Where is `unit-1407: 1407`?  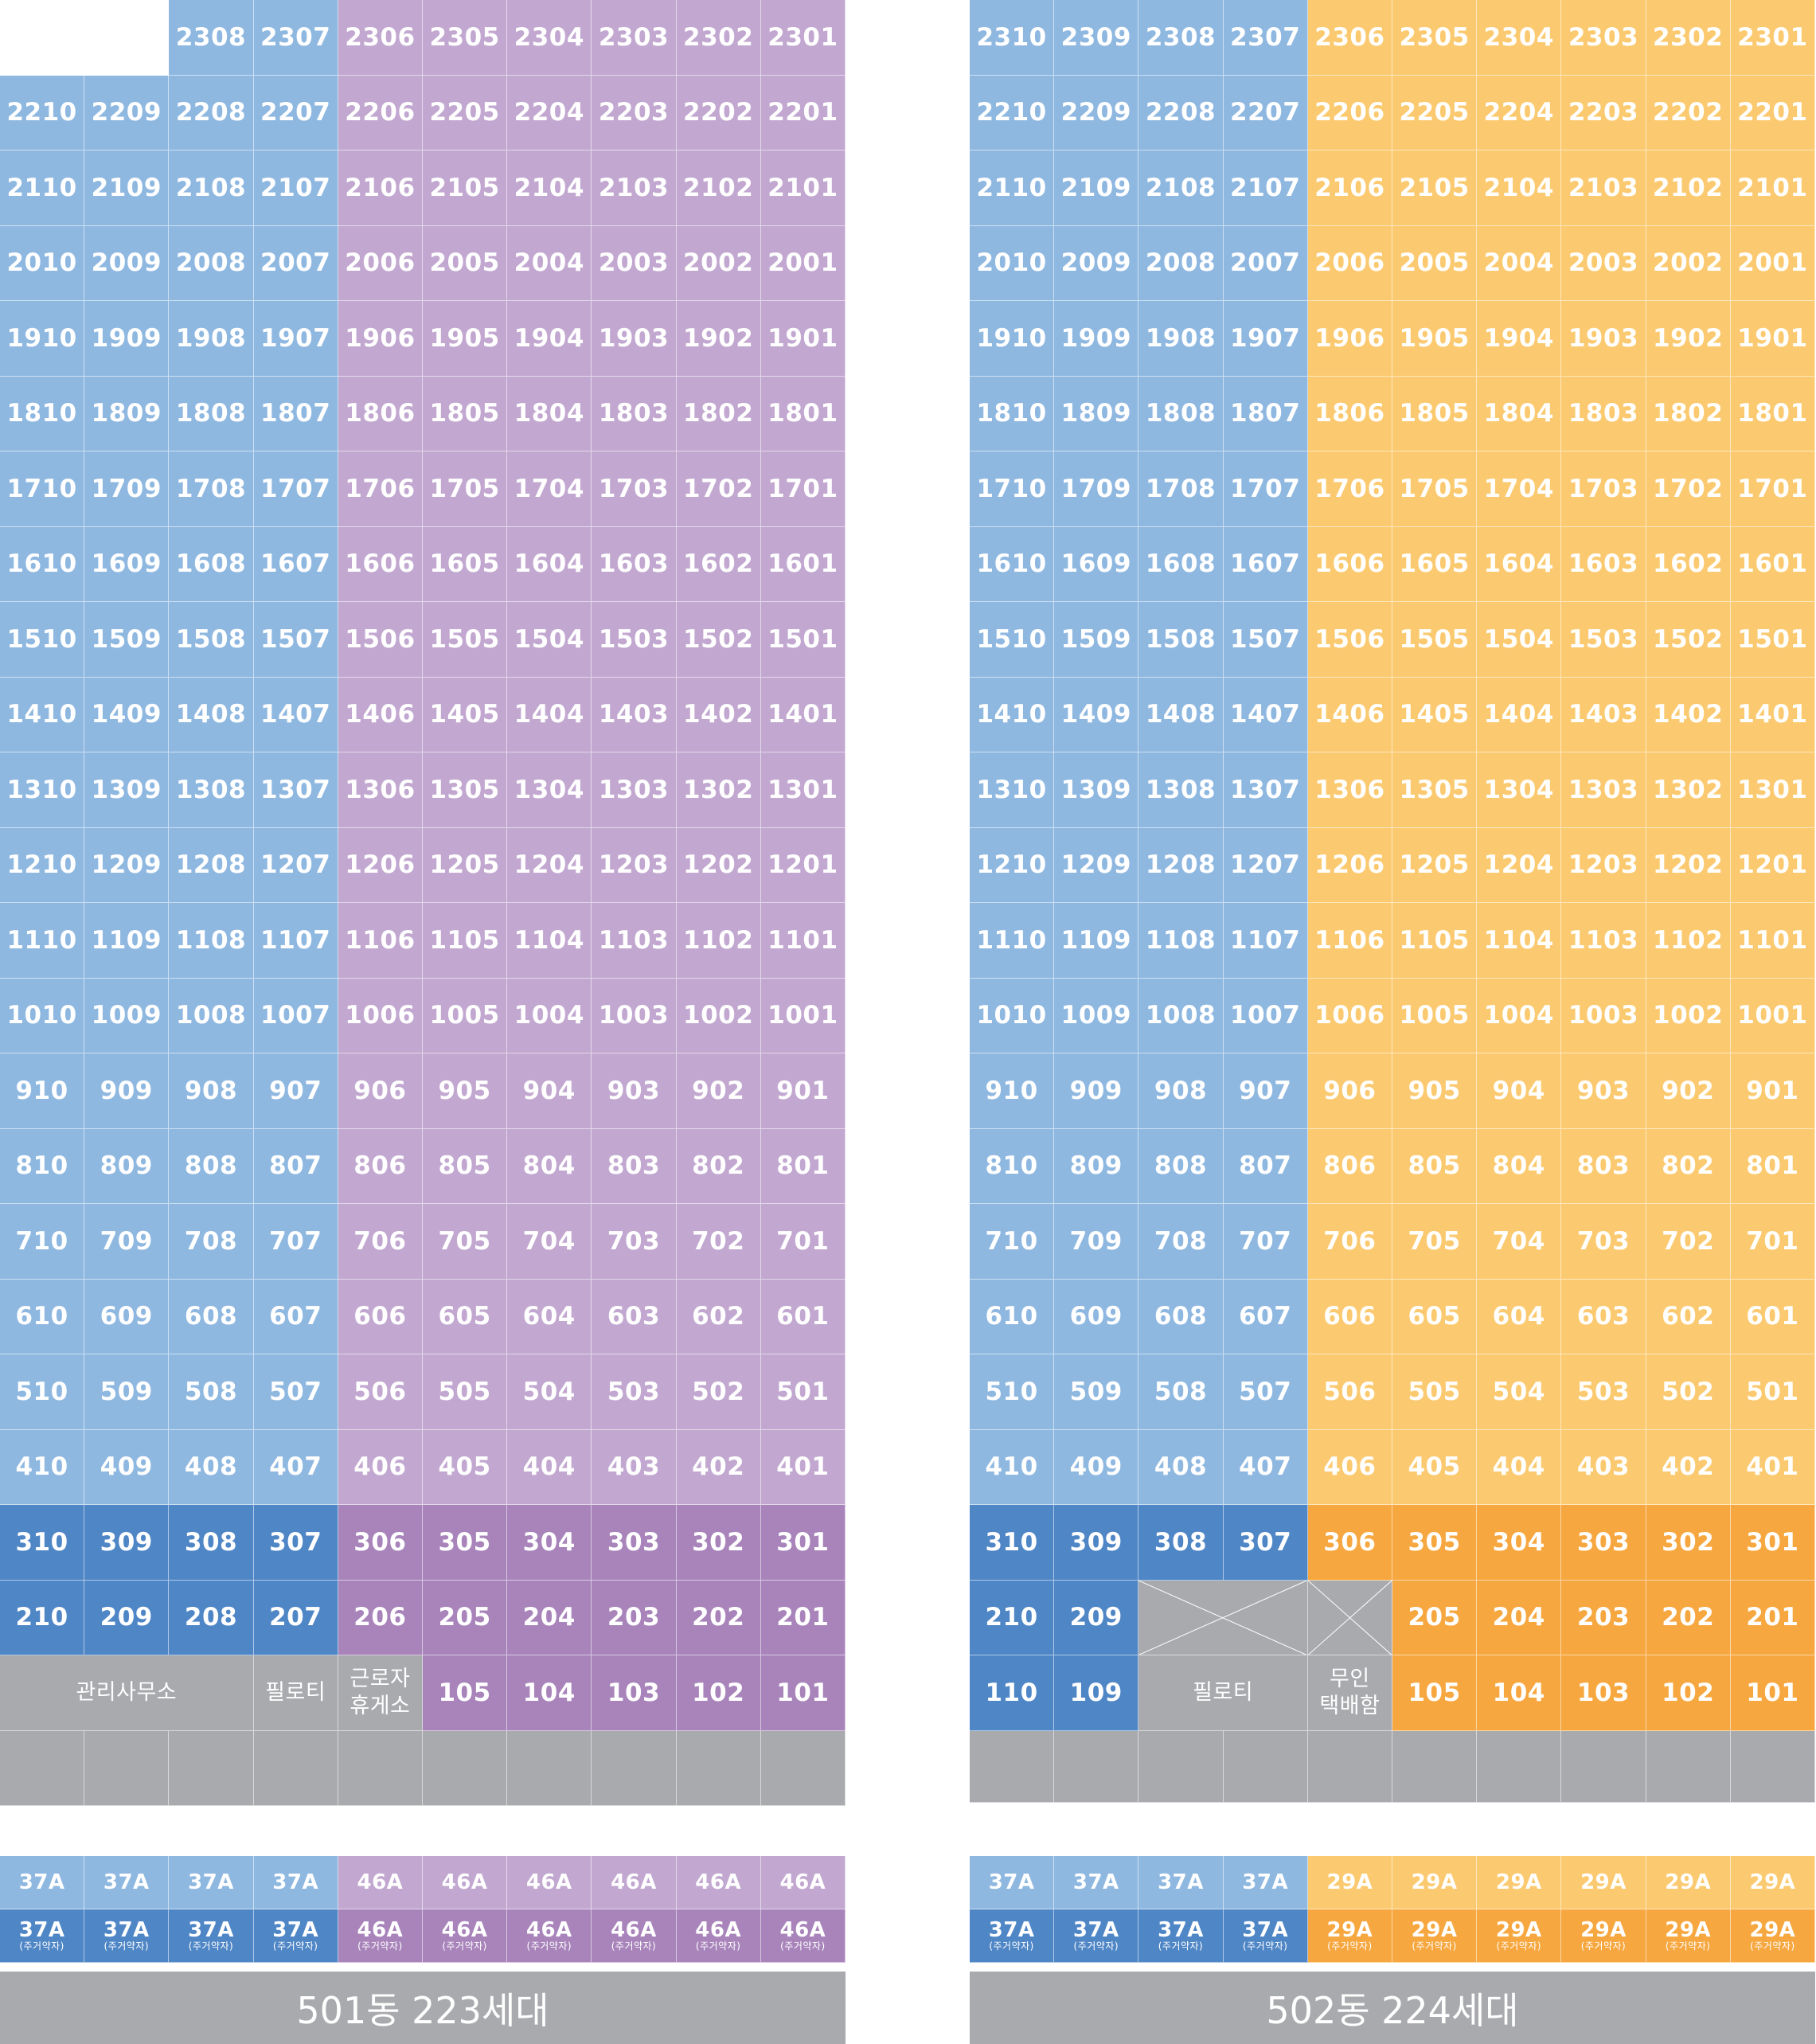 unit-1407: 1407 is located at coordinates (1265, 714).